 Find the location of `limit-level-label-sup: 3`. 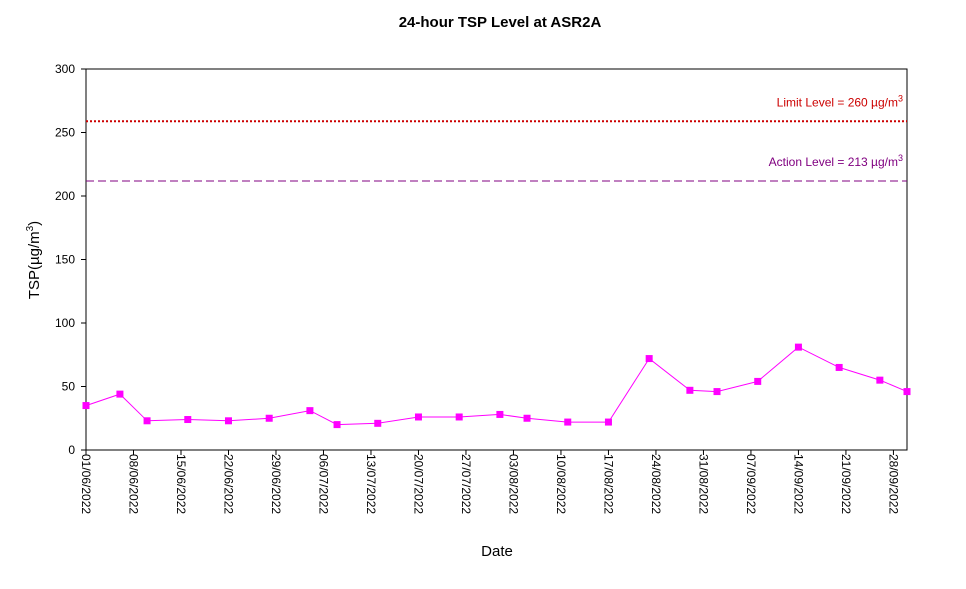

limit-level-label-sup: 3 is located at coordinates (900, 98).